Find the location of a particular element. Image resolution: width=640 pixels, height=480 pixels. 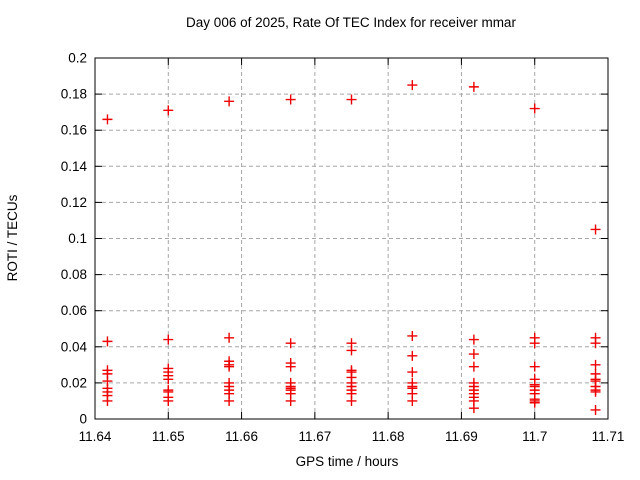

y-tick-label: 0.2 is located at coordinates (77, 58).